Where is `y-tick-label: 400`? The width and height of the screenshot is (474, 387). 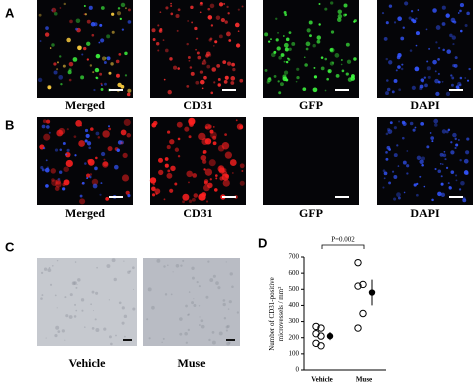
y-tick-label: 400 is located at coordinates (294, 305).